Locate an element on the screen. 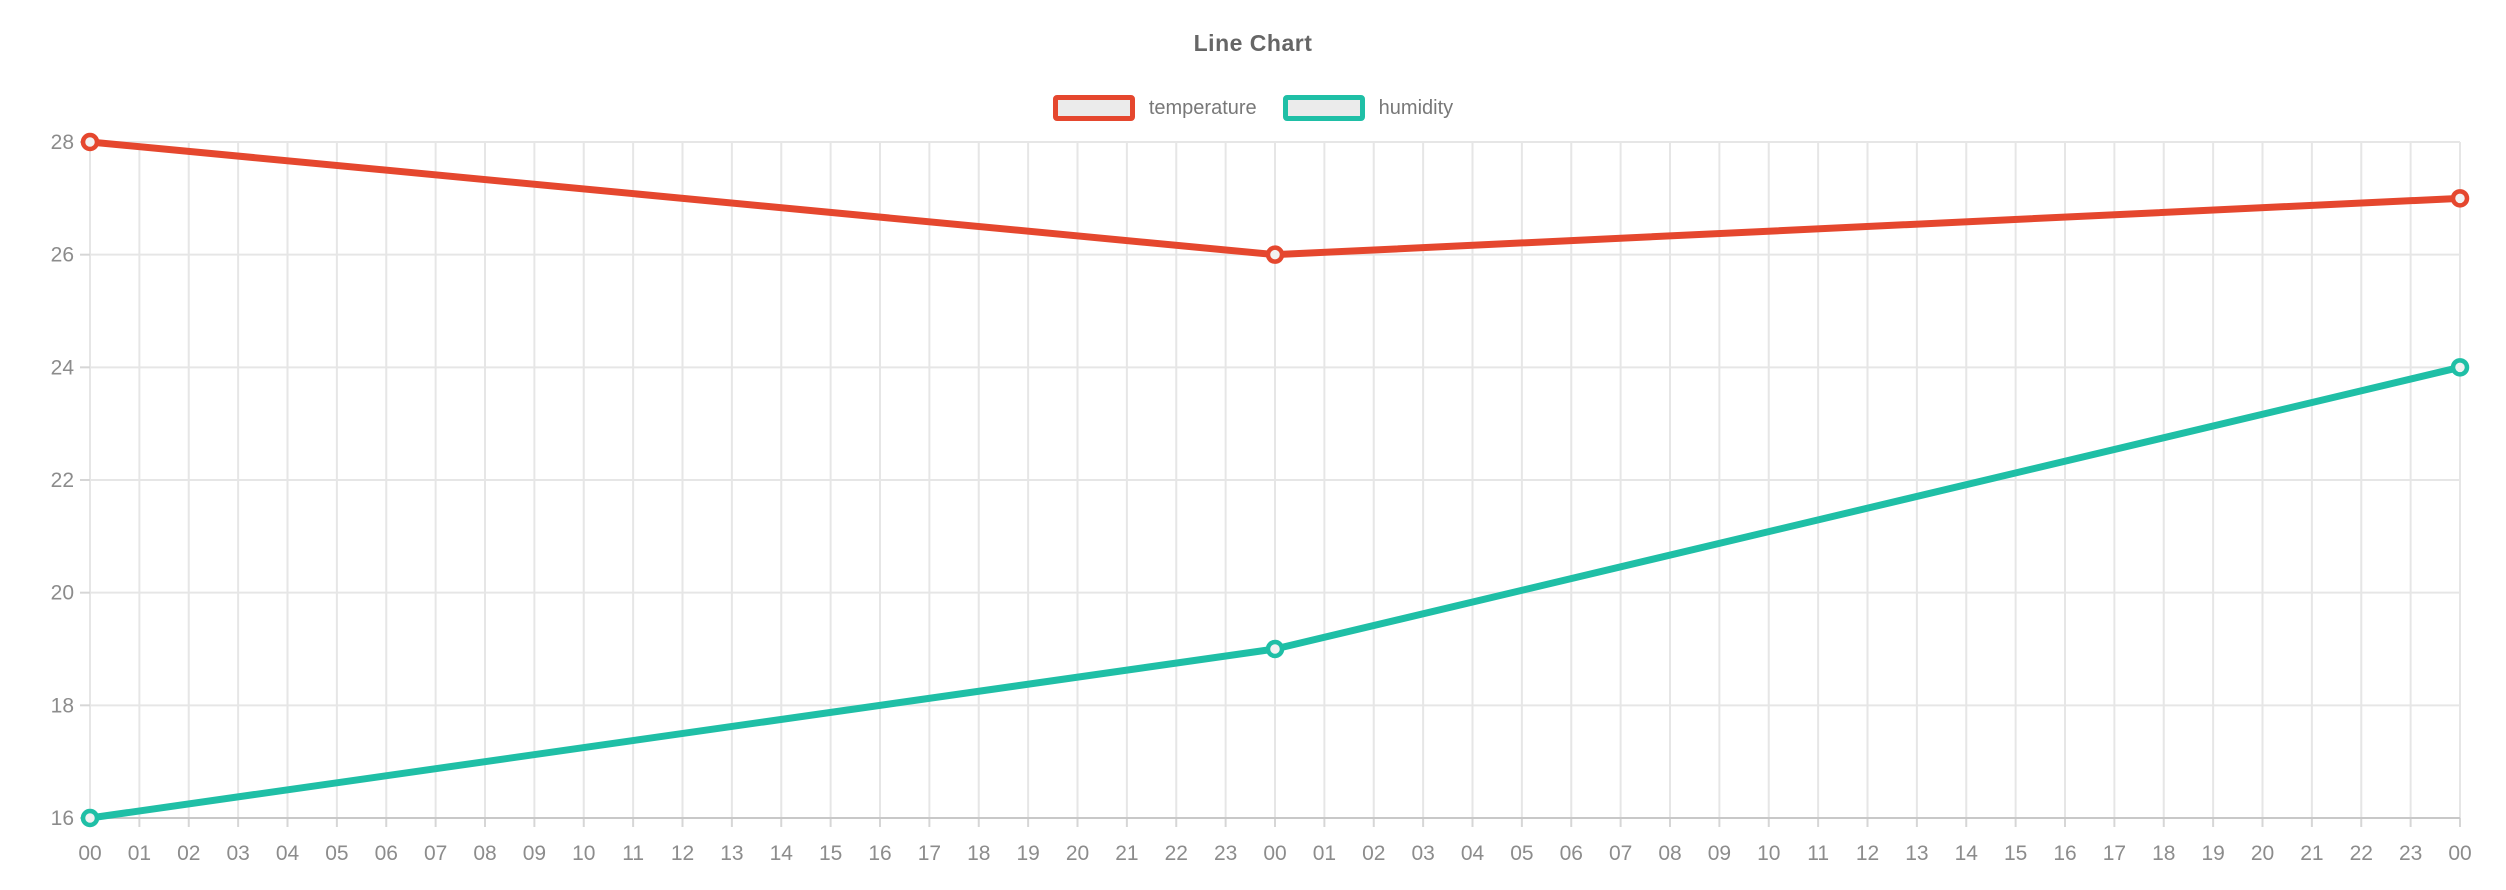 The width and height of the screenshot is (2506, 890). y-axis-label: 22 is located at coordinates (62, 480).